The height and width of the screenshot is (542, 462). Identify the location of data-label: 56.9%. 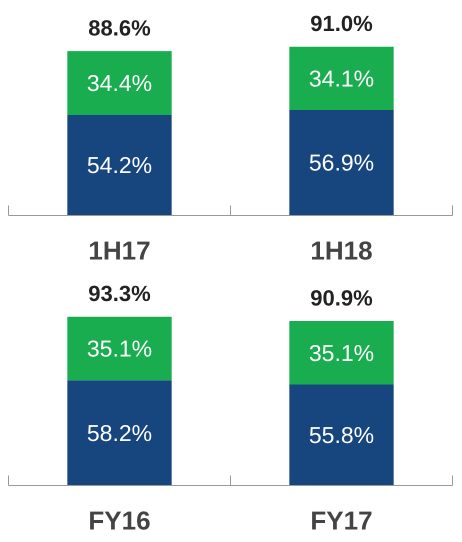
(341, 163).